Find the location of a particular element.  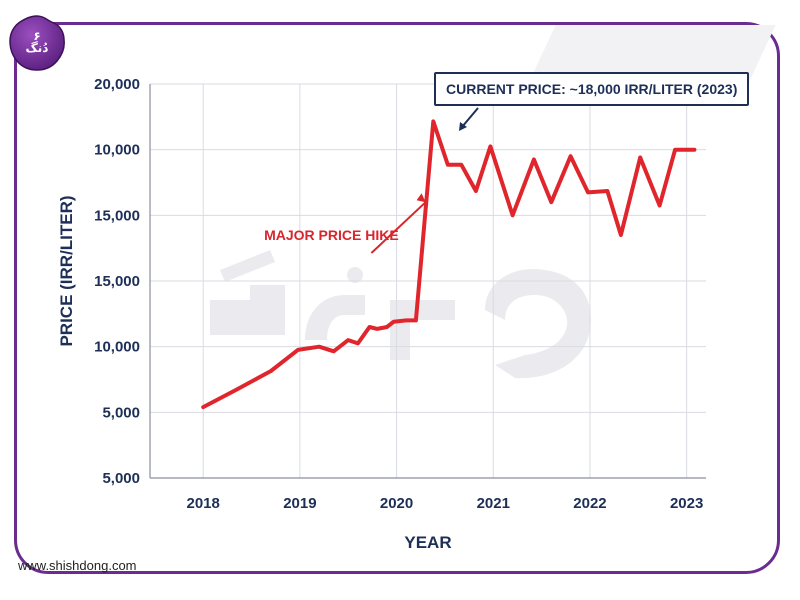

x-tick-label: 2023 is located at coordinates (686, 503).